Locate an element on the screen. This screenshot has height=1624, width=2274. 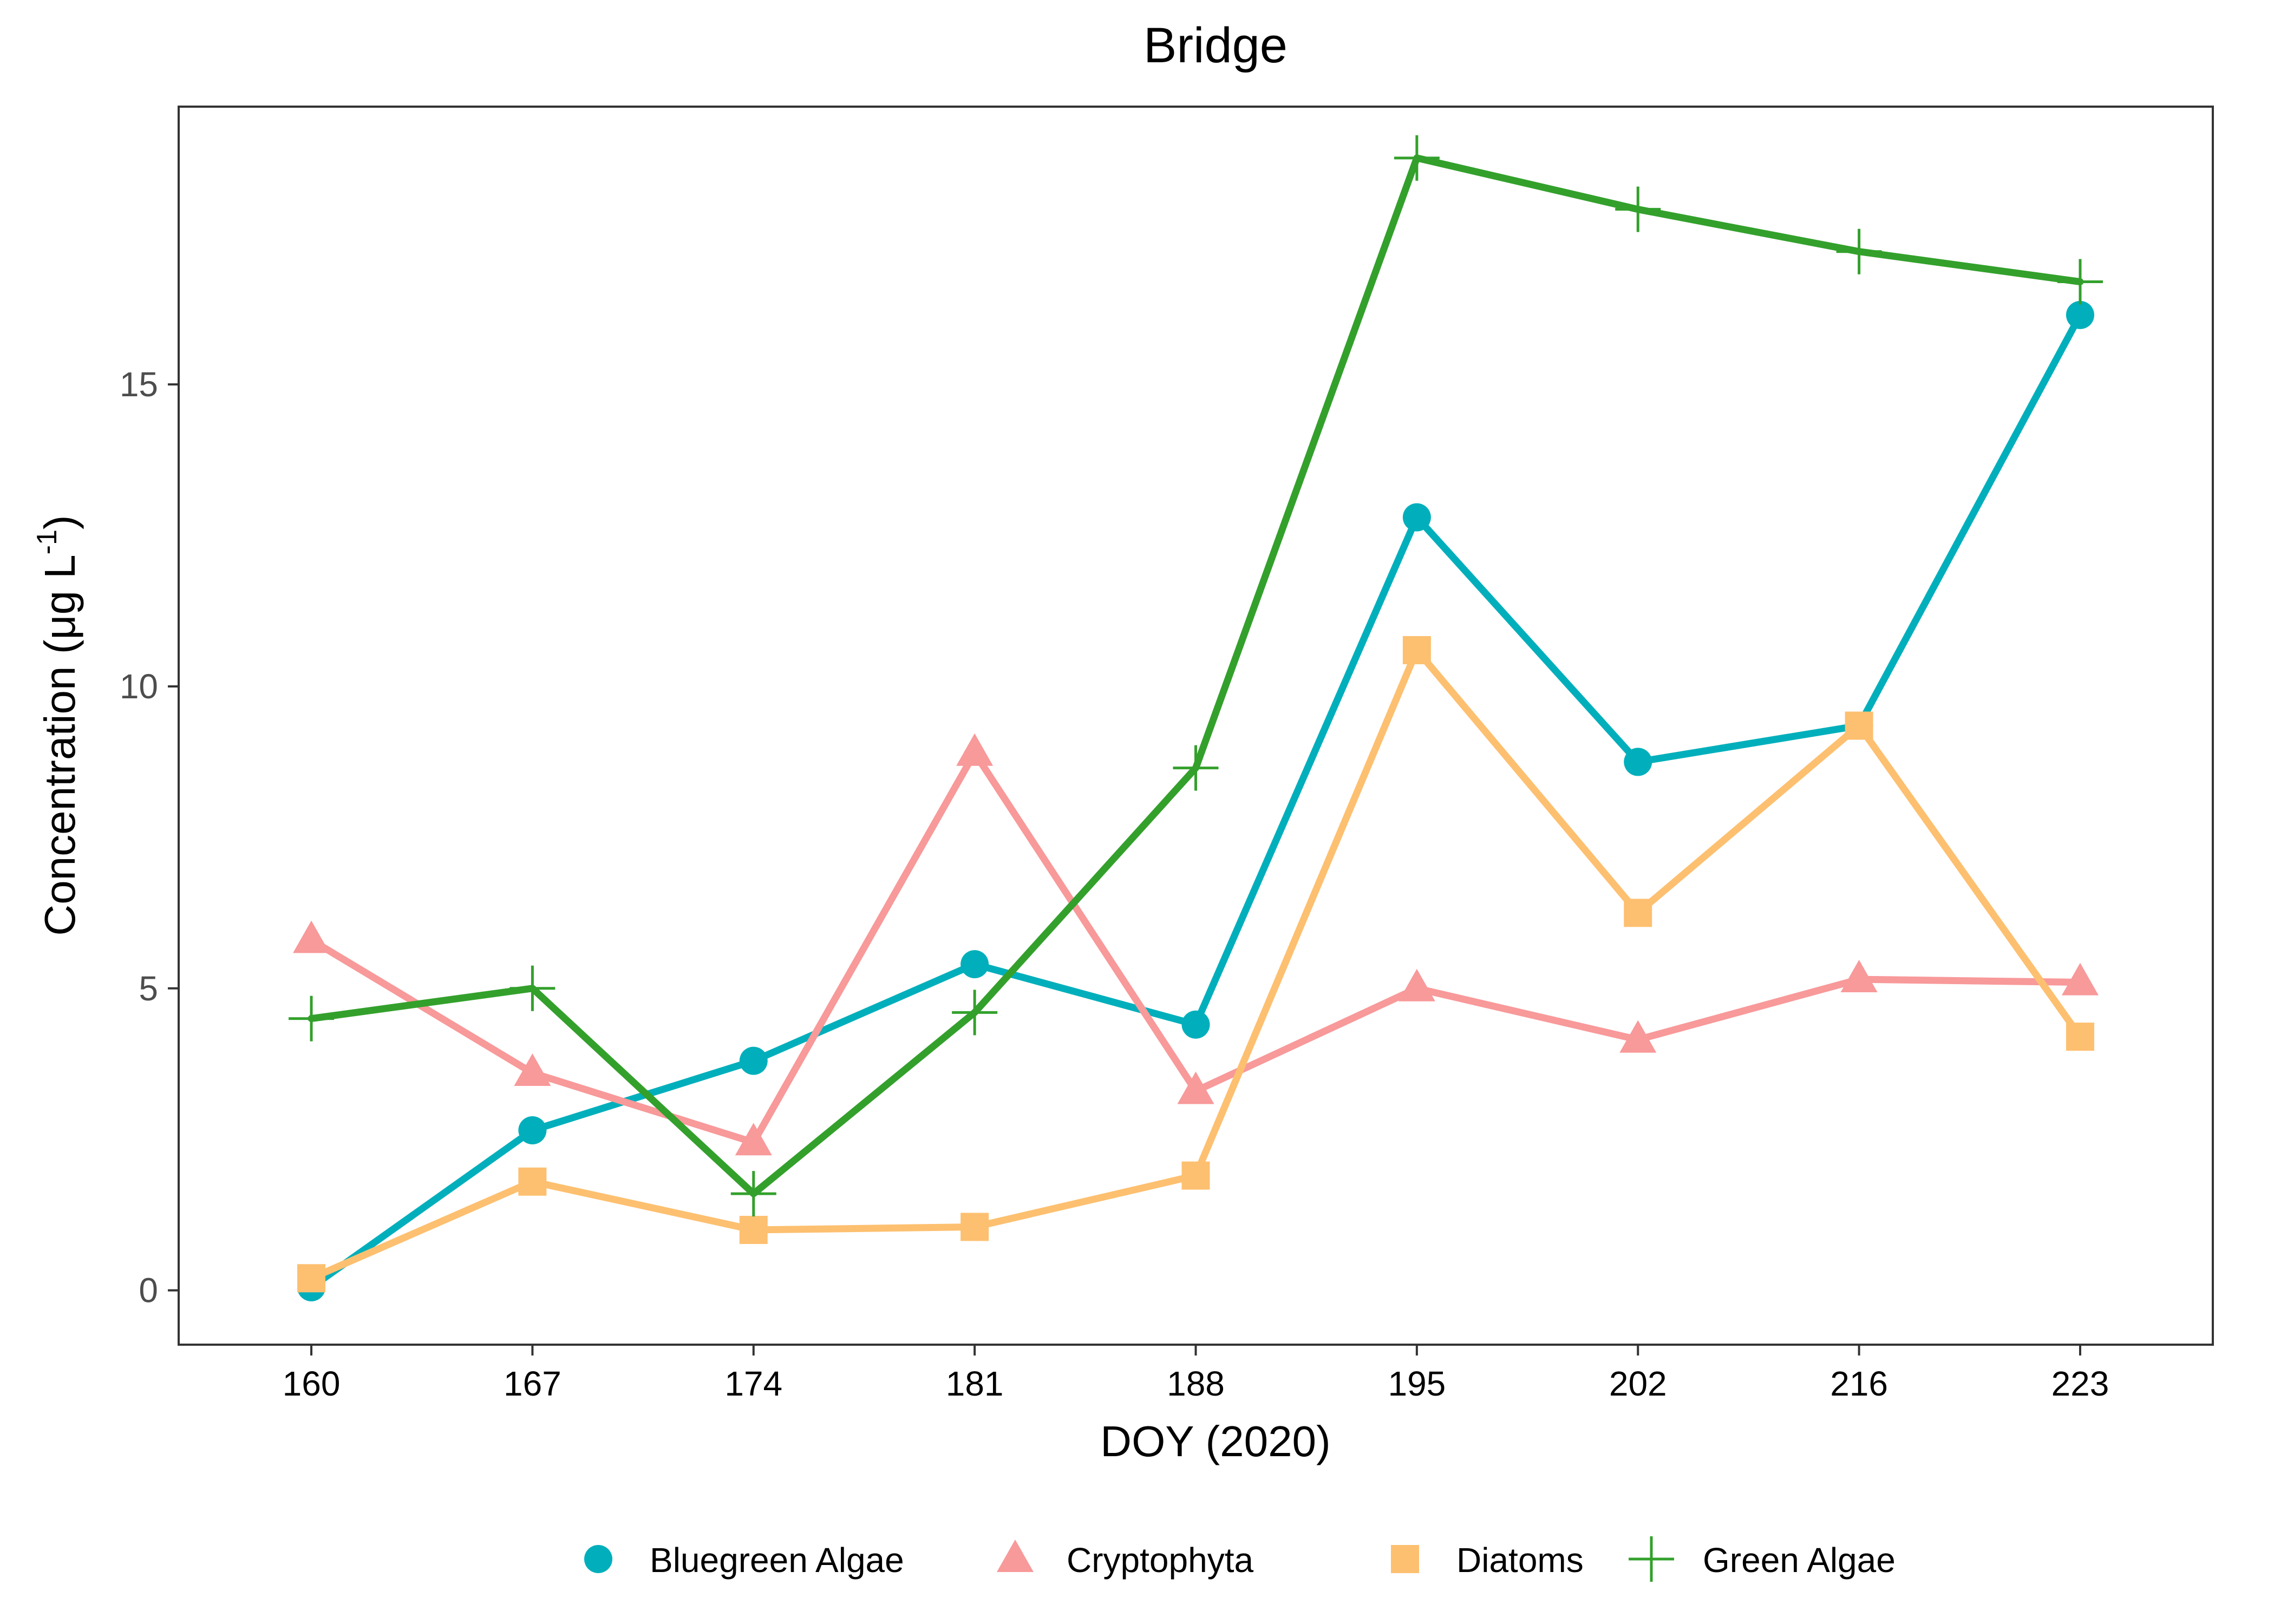
x-axis-label: DOY (2020) is located at coordinates (1215, 1441).